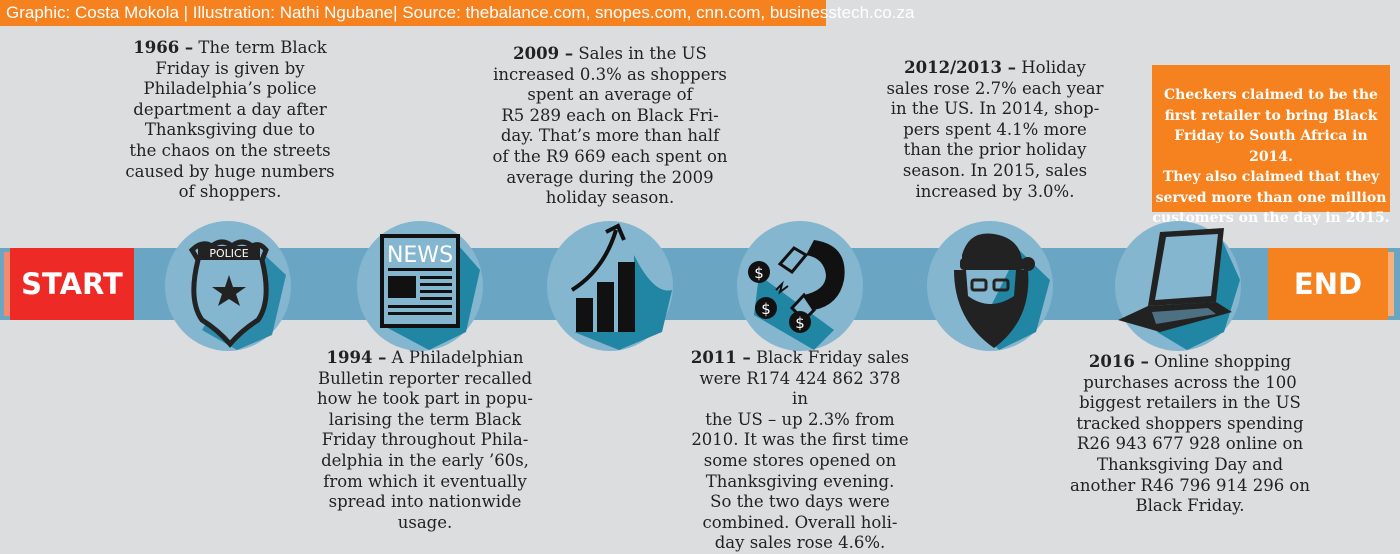 The image size is (1400, 554). Describe the element at coordinates (610, 286) in the screenshot. I see `growth-chart-icon` at that location.